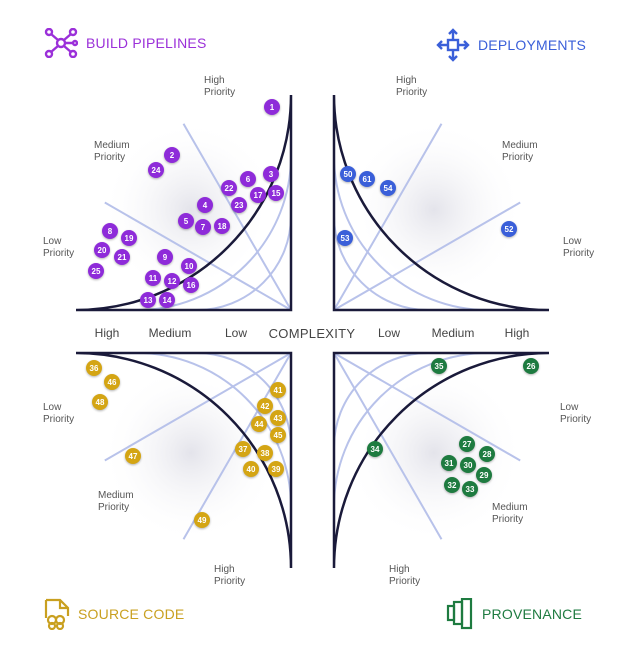  I want to click on build-pipelines-title: BUILD PIPELINES, so click(125, 43).